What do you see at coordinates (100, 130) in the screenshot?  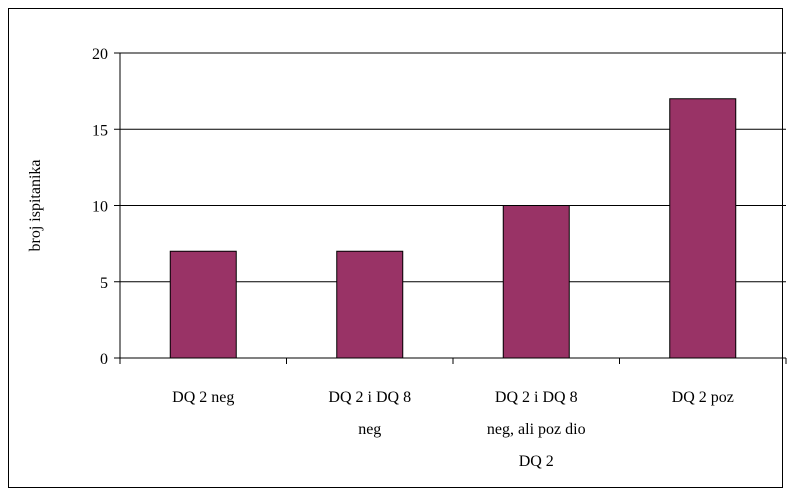 I see `y-tick-label-15: 15` at bounding box center [100, 130].